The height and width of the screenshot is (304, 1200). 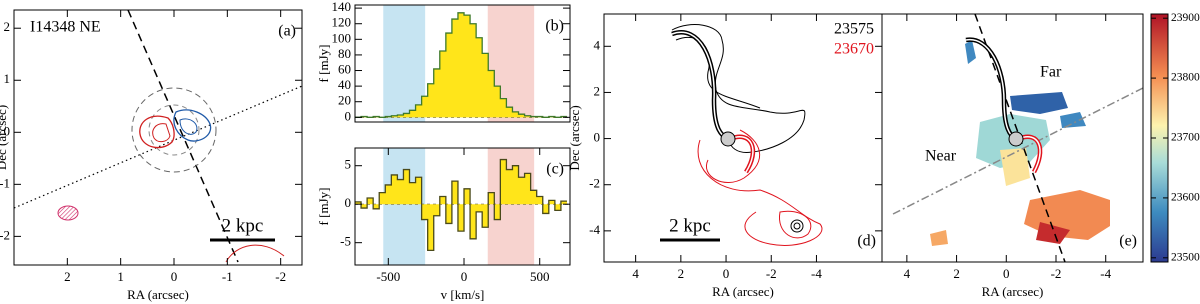 I want to click on panel-label: (c), so click(x=555, y=169).